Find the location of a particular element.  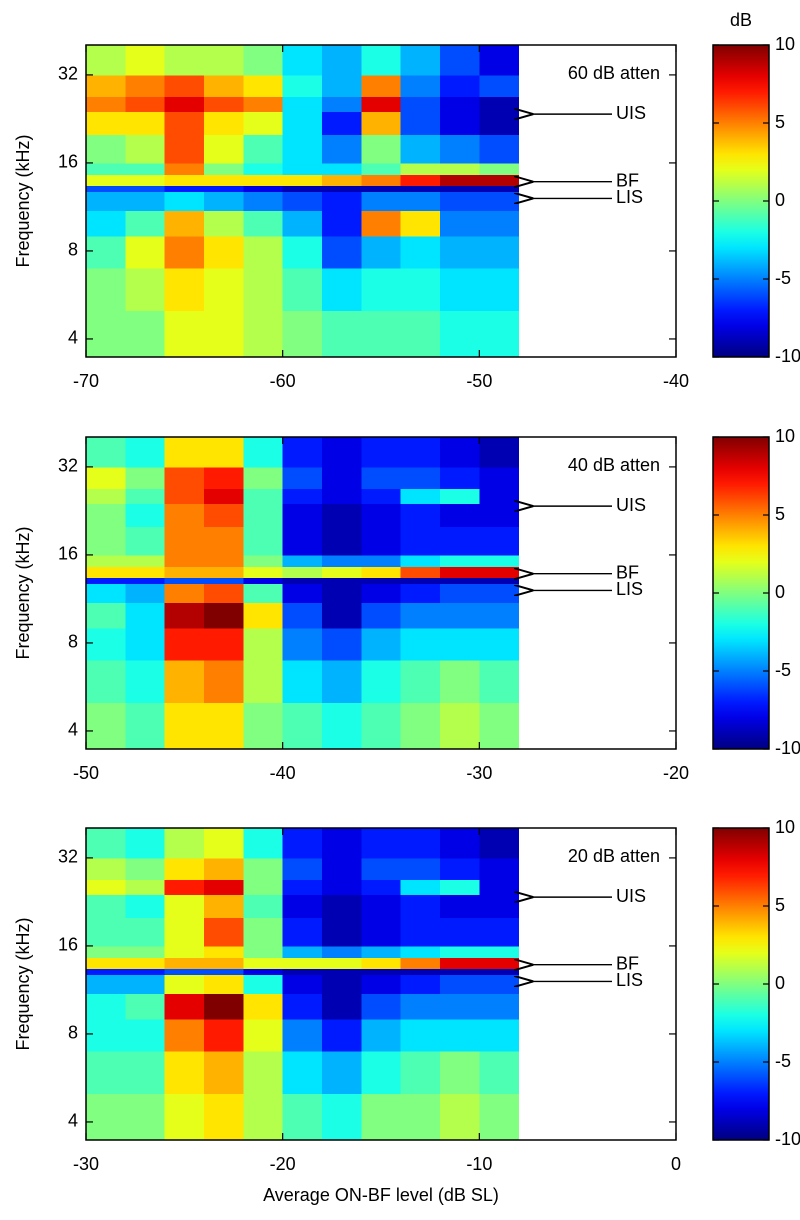

colorbar-tick-label: 0 is located at coordinates (780, 983).